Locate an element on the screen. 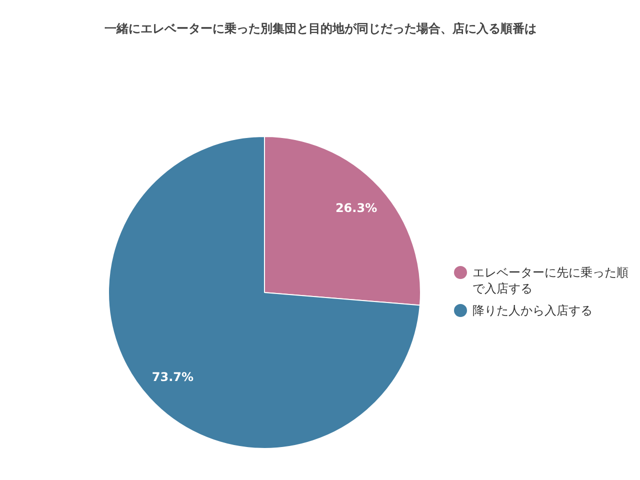 Image resolution: width=640 pixels, height=480 pixels. chart-title: 一緒にエレベーターに乗った別集団と目的地が同じだった場合、店に入る順番は is located at coordinates (320, 29).